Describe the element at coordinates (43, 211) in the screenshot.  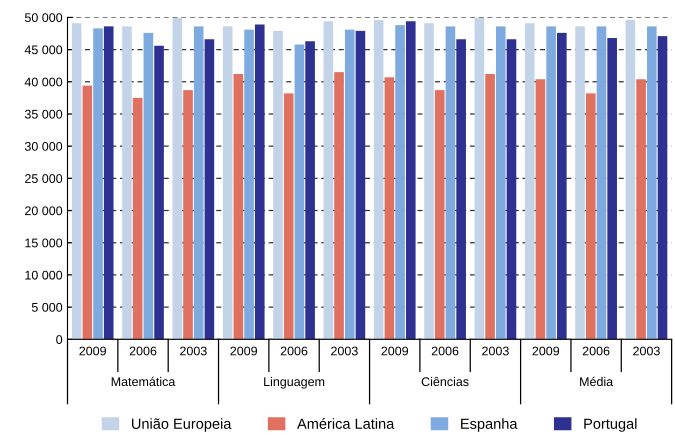
I see `y-tick-label: 20 000` at that location.